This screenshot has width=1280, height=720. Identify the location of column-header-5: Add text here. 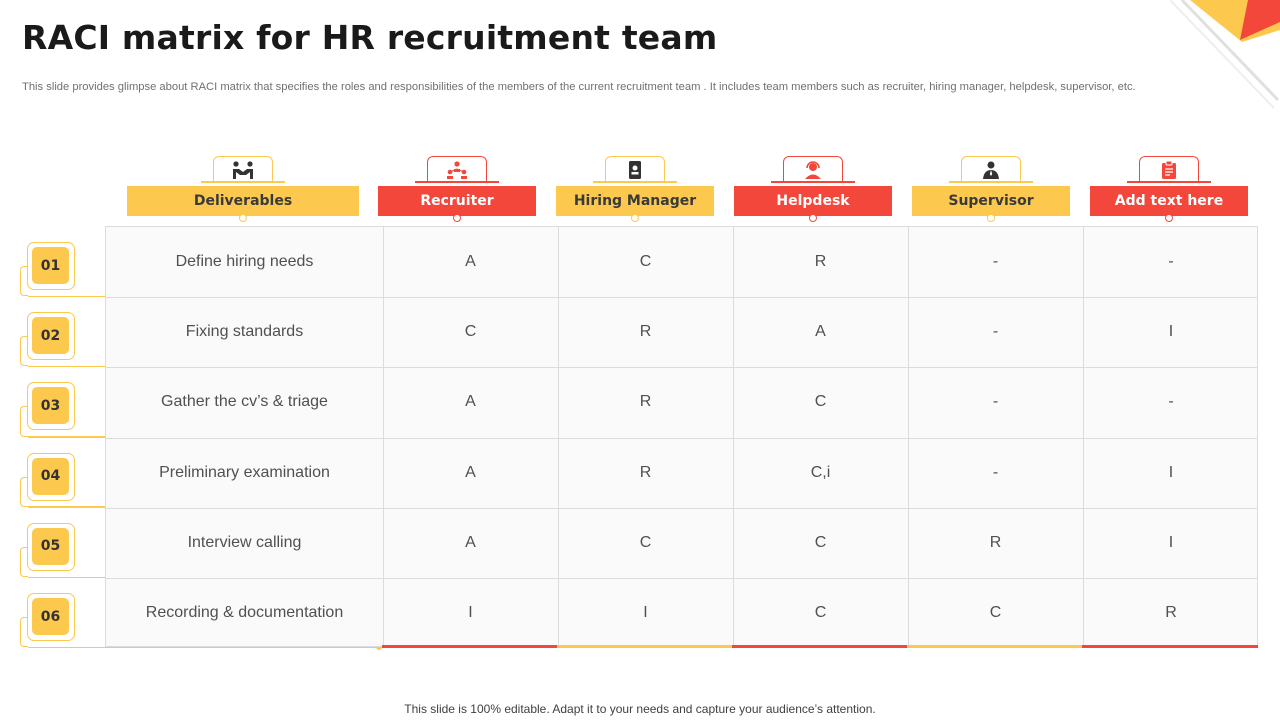
(1169, 201).